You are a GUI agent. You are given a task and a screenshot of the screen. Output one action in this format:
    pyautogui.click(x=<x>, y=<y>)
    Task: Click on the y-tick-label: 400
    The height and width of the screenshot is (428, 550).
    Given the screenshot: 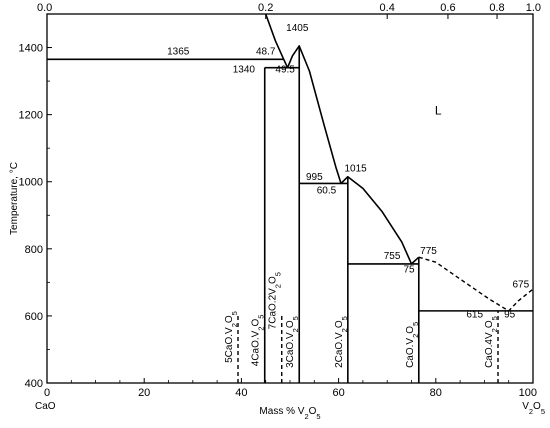 What is the action you would take?
    pyautogui.click(x=34, y=384)
    